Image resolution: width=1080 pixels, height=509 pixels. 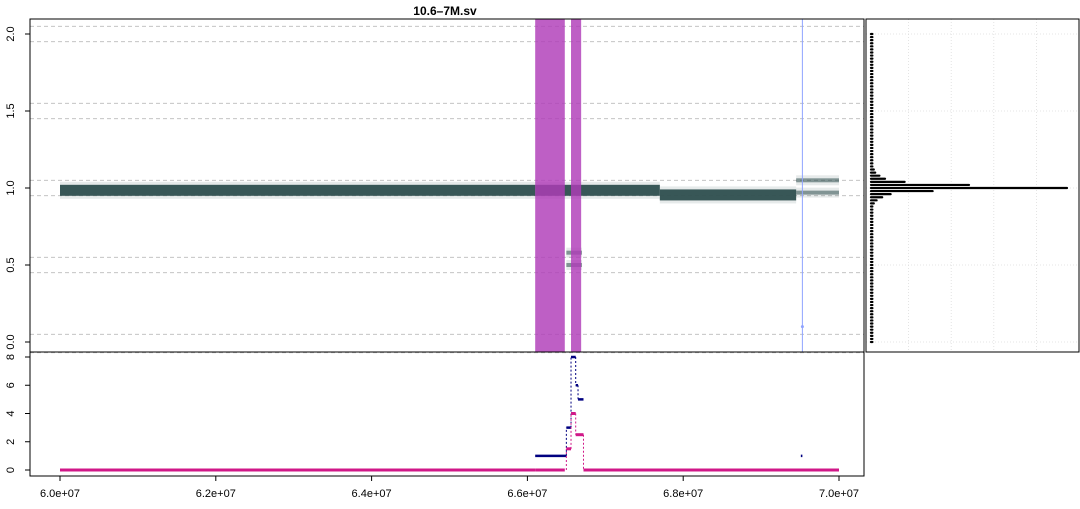 What do you see at coordinates (11, 357) in the screenshot?
I see `count-y-tick-label: 8` at bounding box center [11, 357].